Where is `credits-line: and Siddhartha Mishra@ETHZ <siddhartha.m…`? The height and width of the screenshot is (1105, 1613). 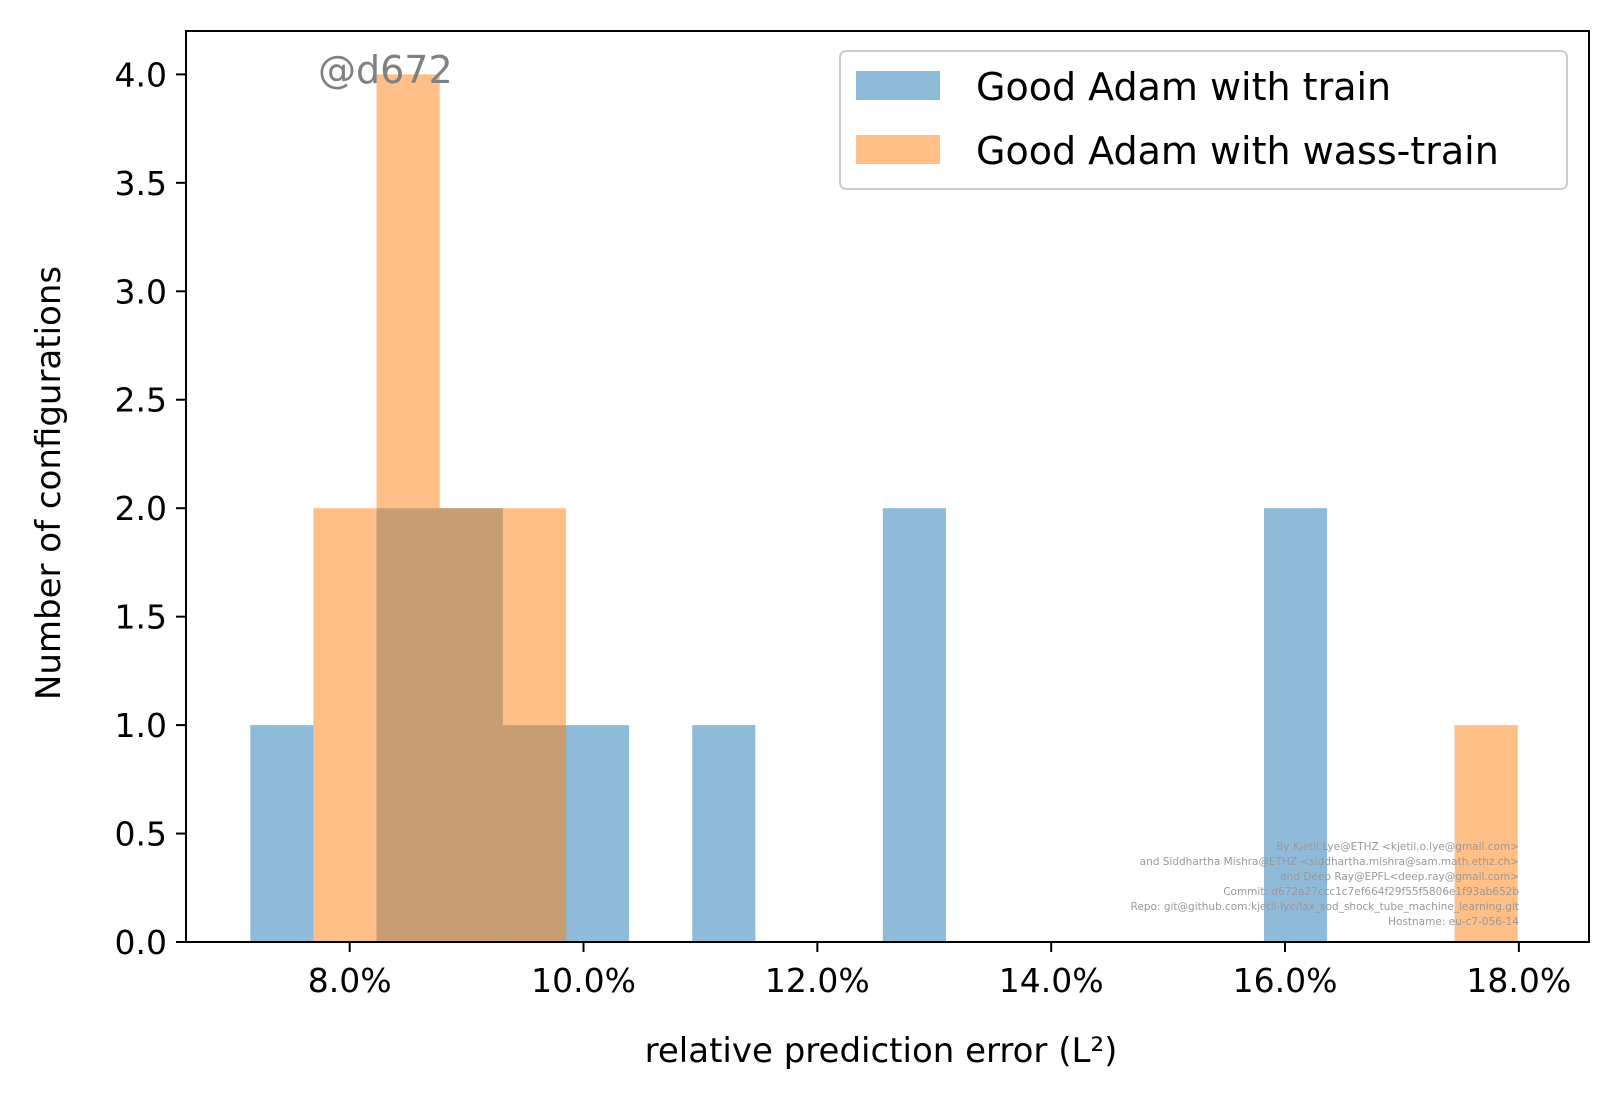
credits-line: and Siddhartha Mishra@ETHZ <siddhartha.m… is located at coordinates (1329, 862).